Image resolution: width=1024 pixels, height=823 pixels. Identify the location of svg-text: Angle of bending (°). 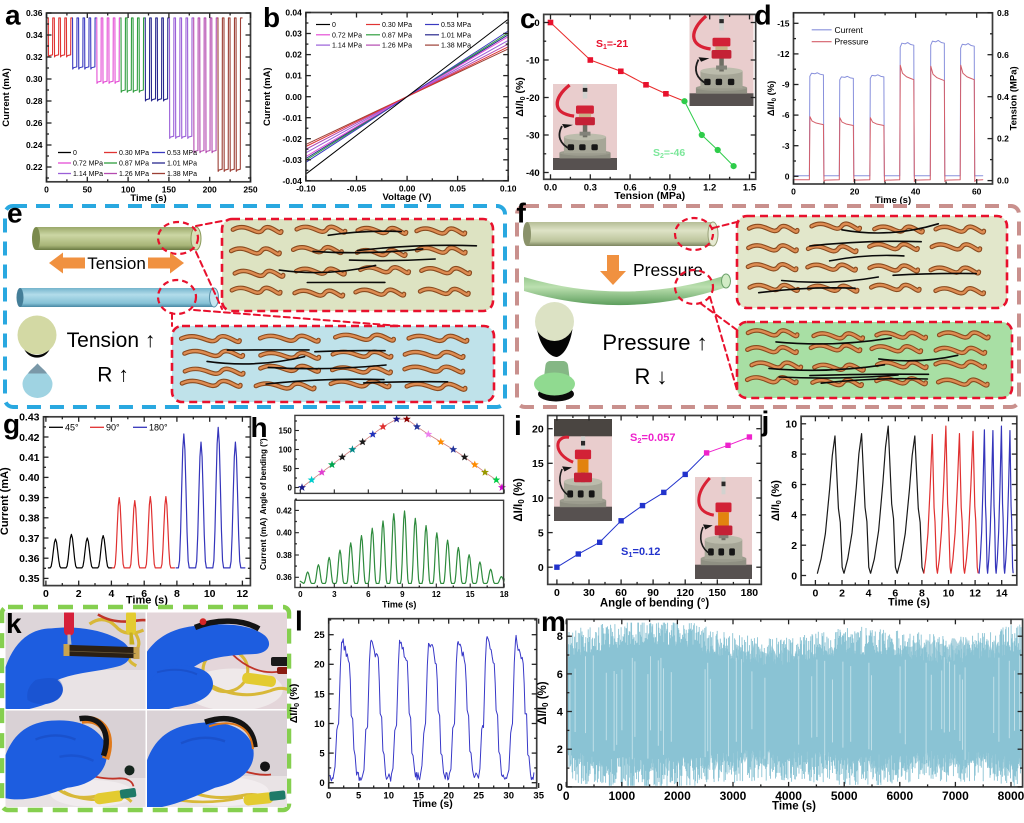
(655, 603).